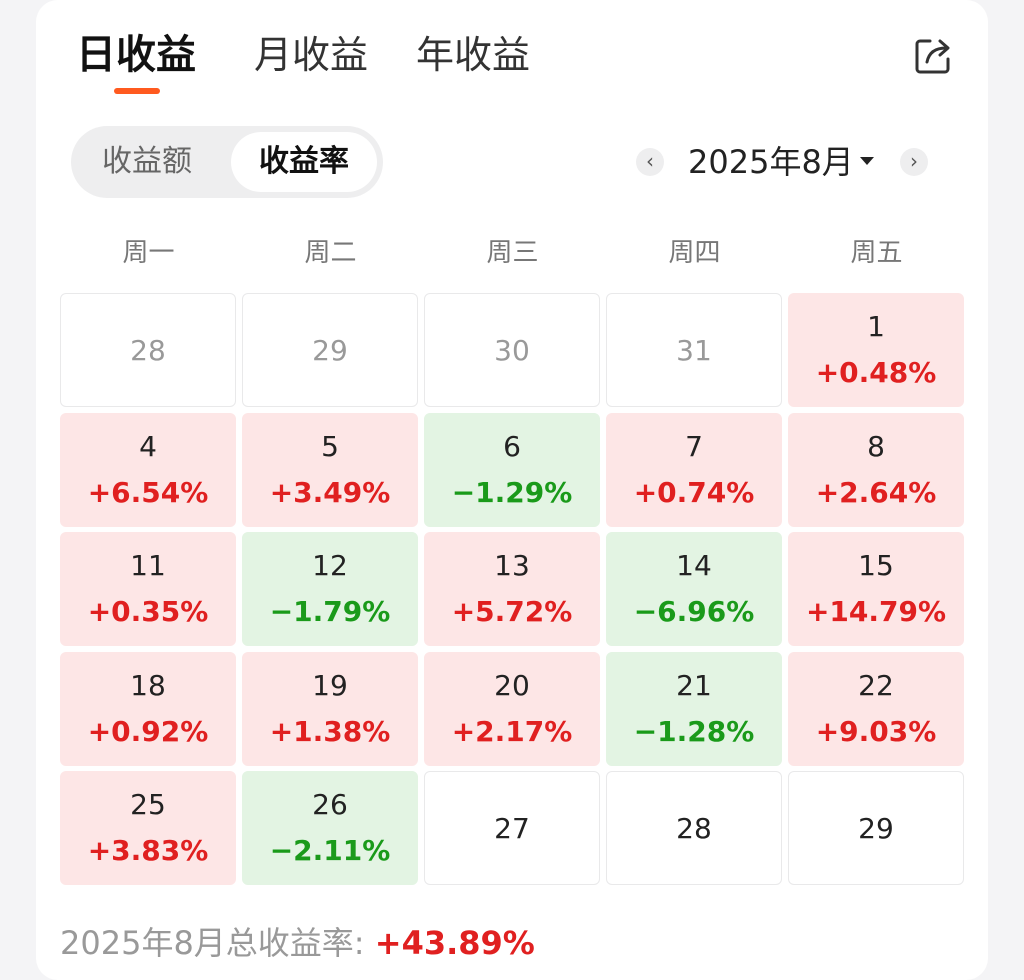 The height and width of the screenshot is (980, 1024). I want to click on daily-return: +0.48%, so click(876, 372).